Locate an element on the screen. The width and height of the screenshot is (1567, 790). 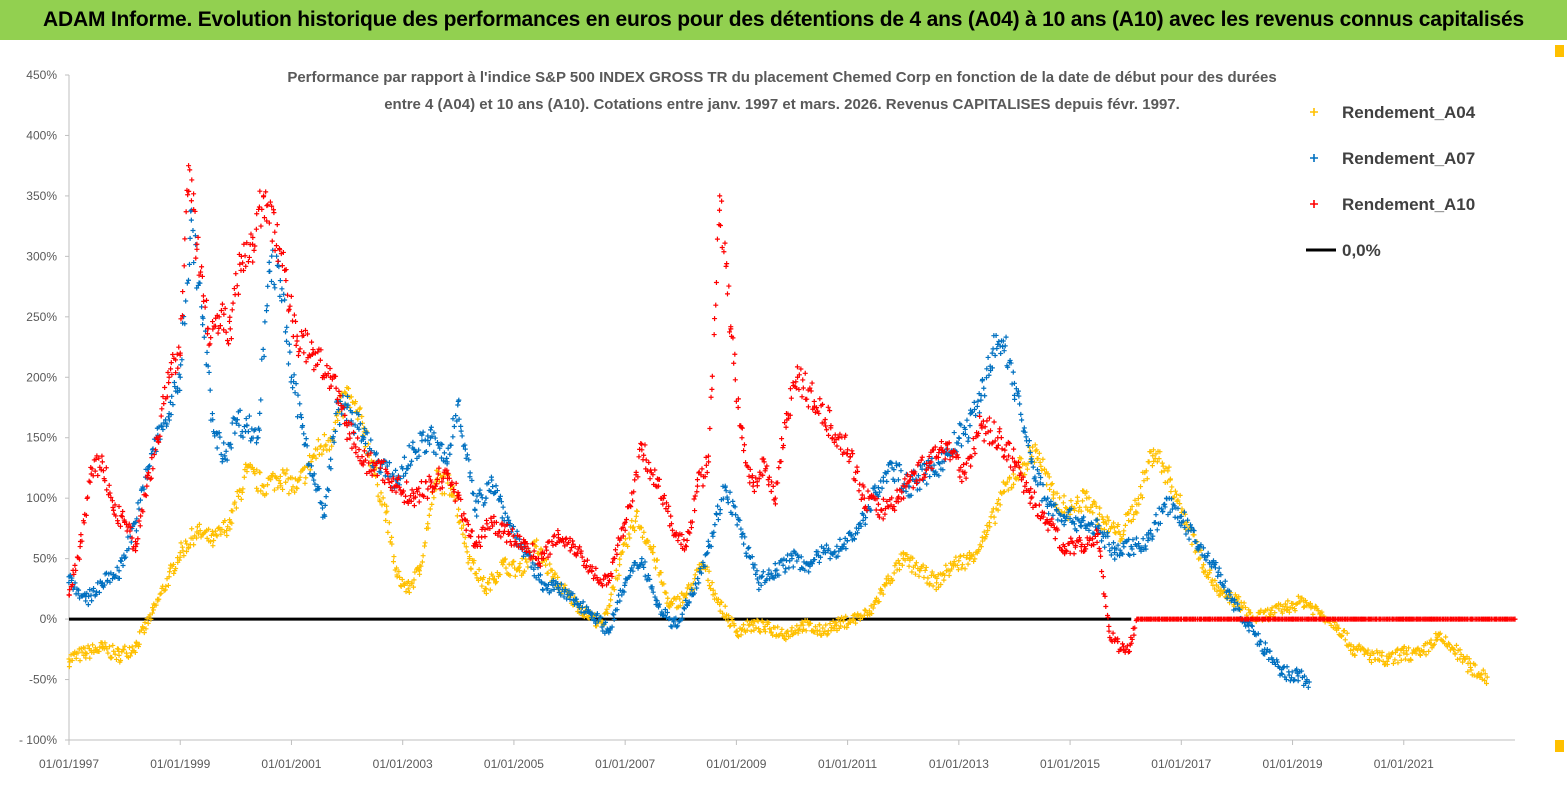
x-tick-label: 01/01/2013 is located at coordinates (959, 764).